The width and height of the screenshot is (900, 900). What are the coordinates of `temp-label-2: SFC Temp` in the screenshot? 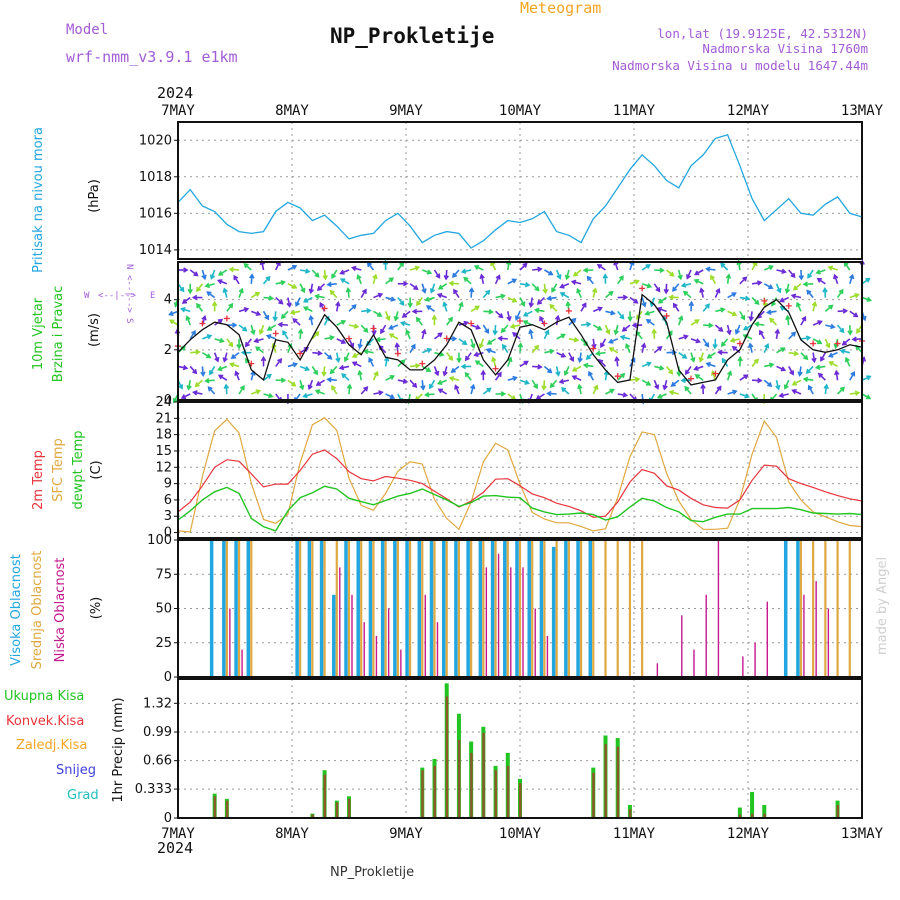 It's located at (58, 470).